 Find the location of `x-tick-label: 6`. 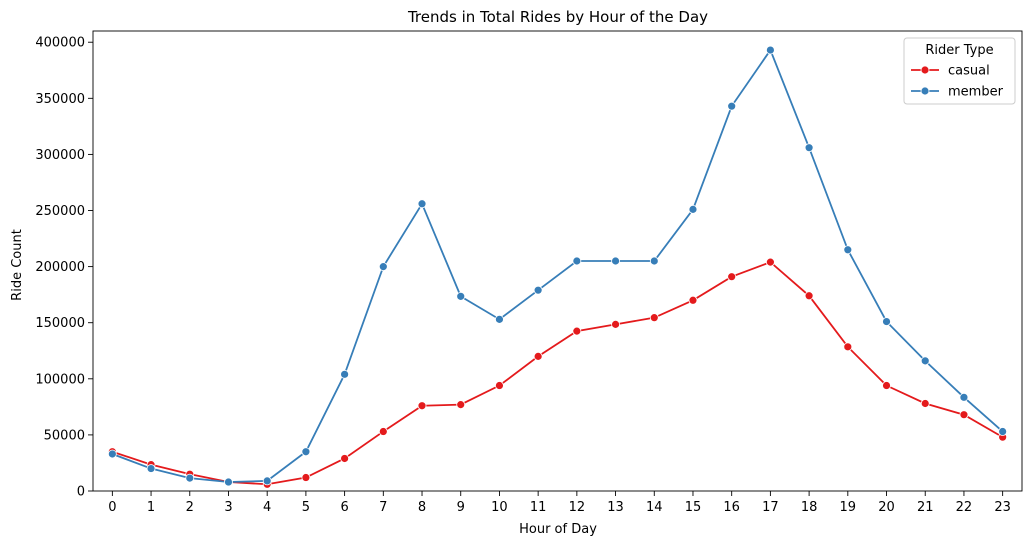

x-tick-label: 6 is located at coordinates (344, 507).